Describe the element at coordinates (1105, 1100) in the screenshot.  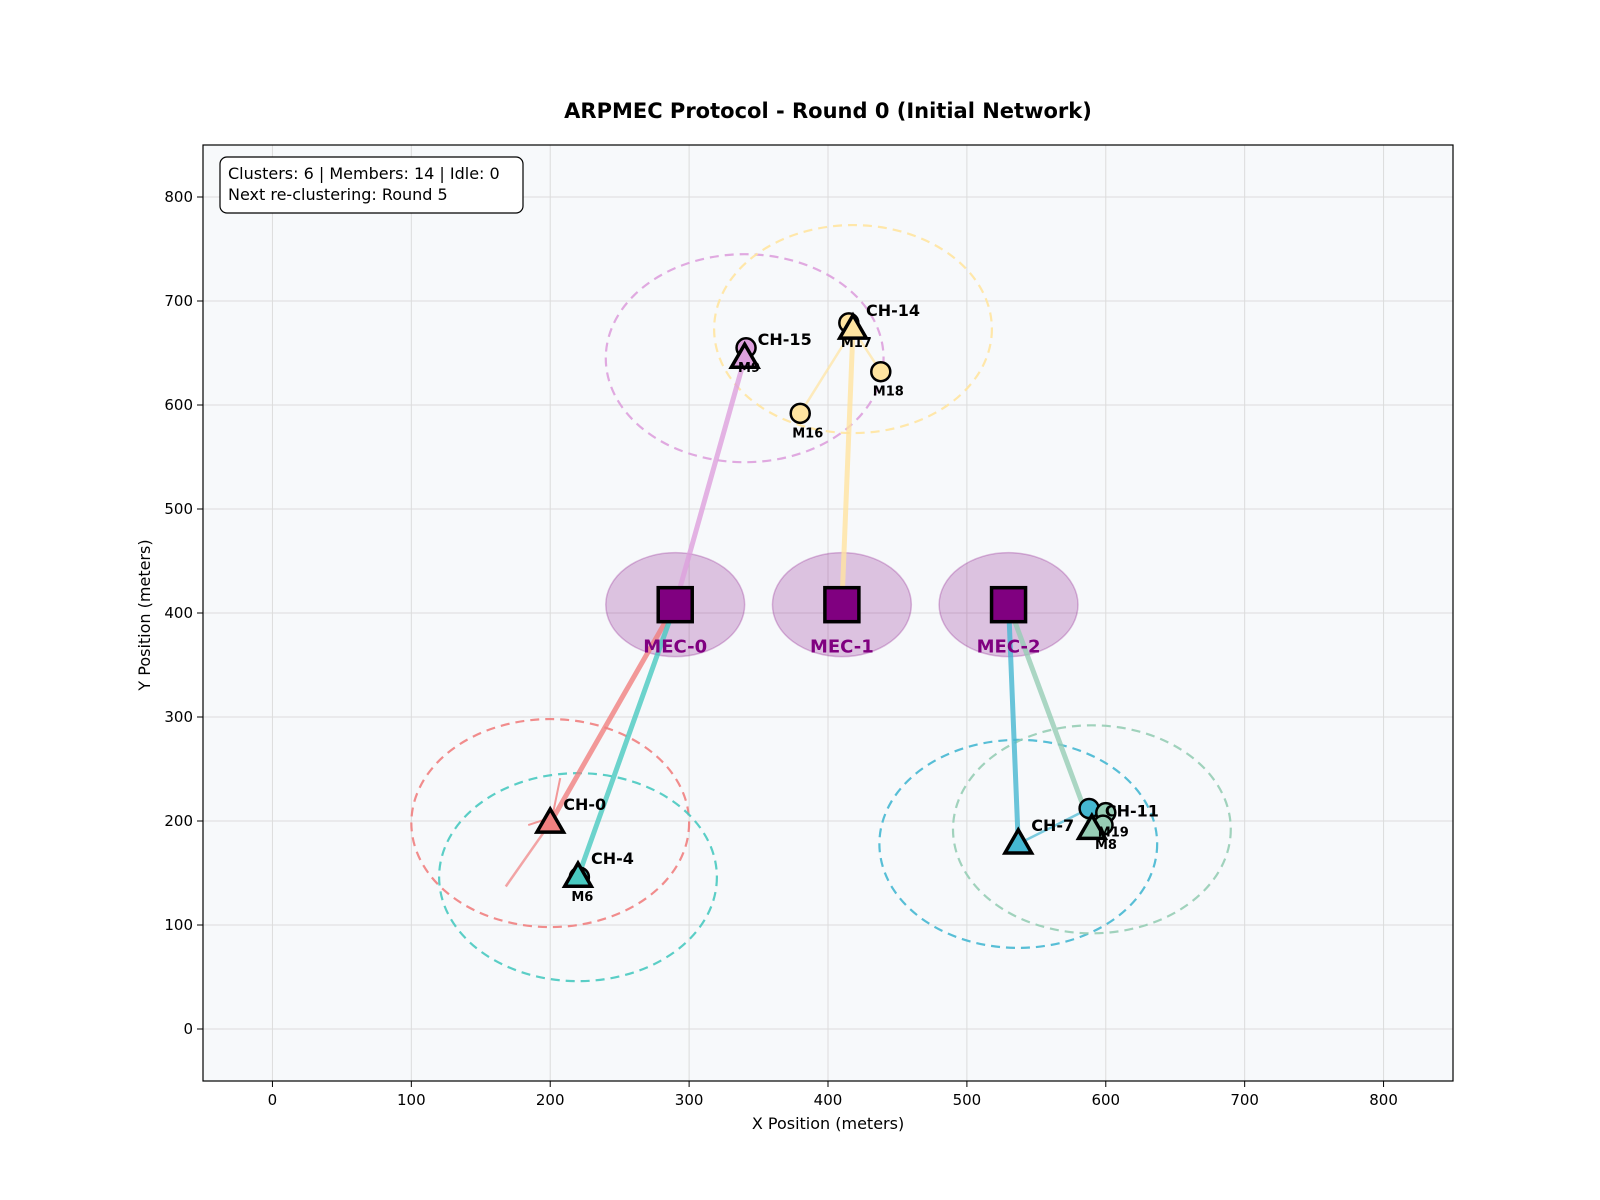
I see `x-tick-label: 600` at that location.